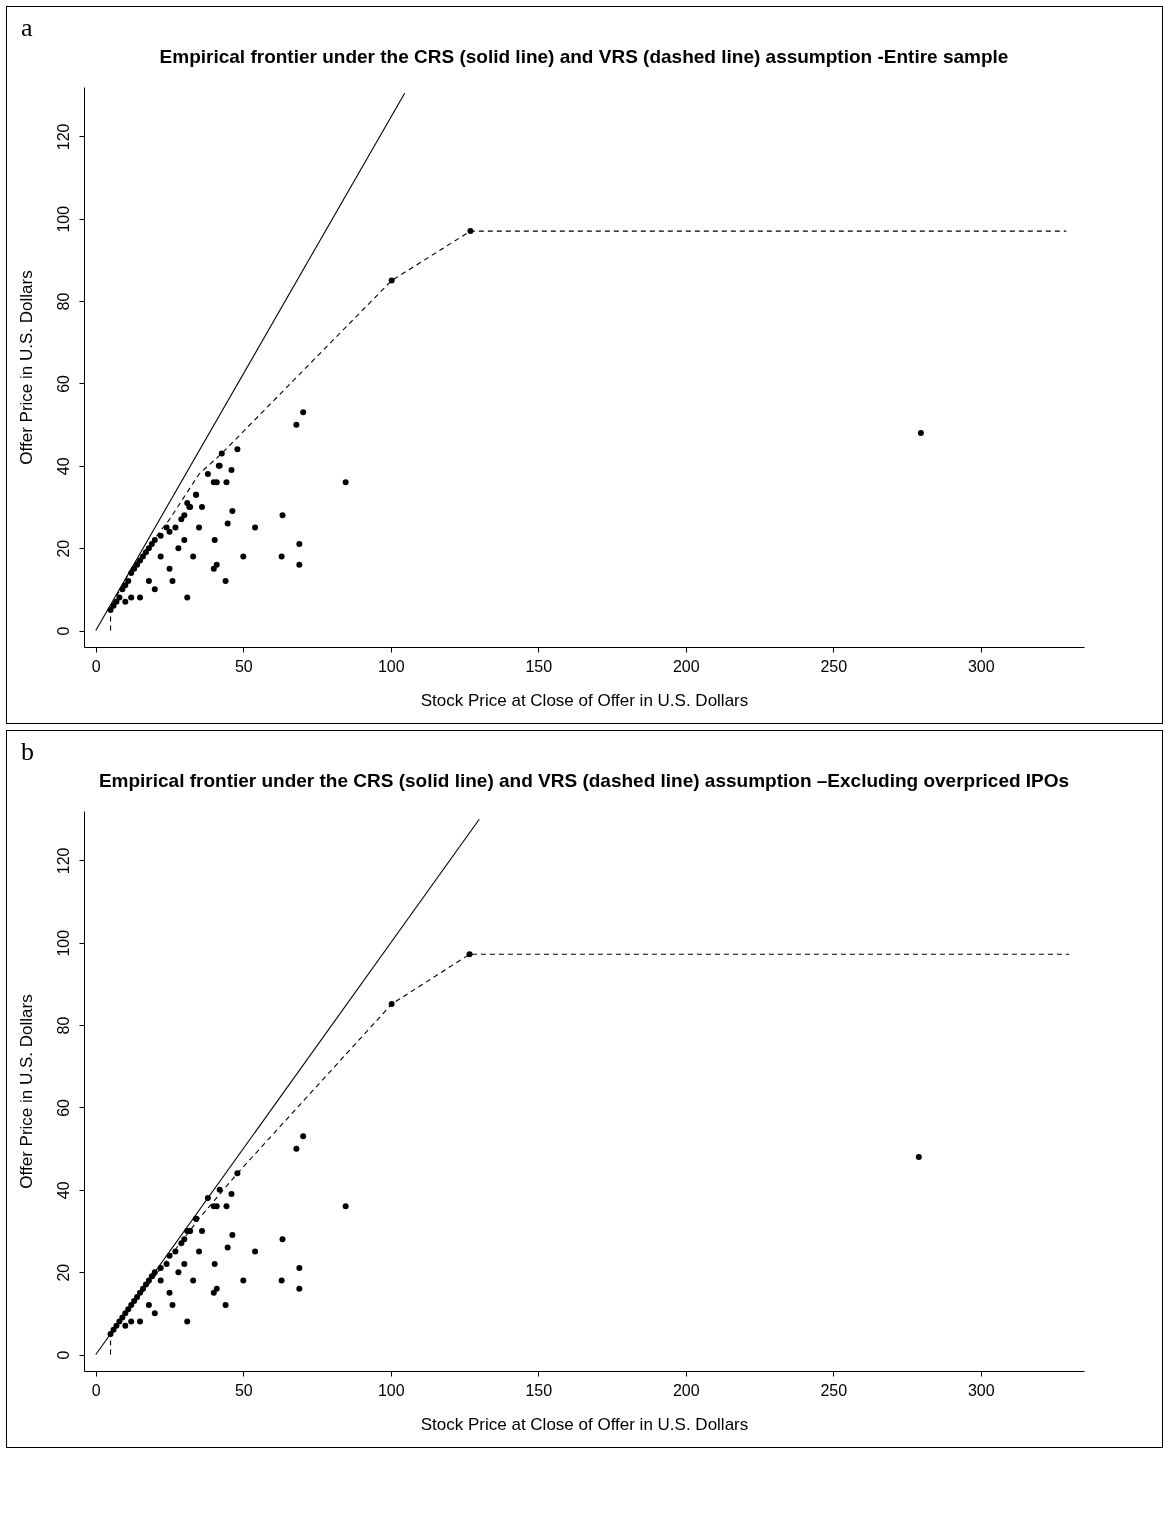 This screenshot has width=1171, height=1526. I want to click on text: b, so click(27, 751).